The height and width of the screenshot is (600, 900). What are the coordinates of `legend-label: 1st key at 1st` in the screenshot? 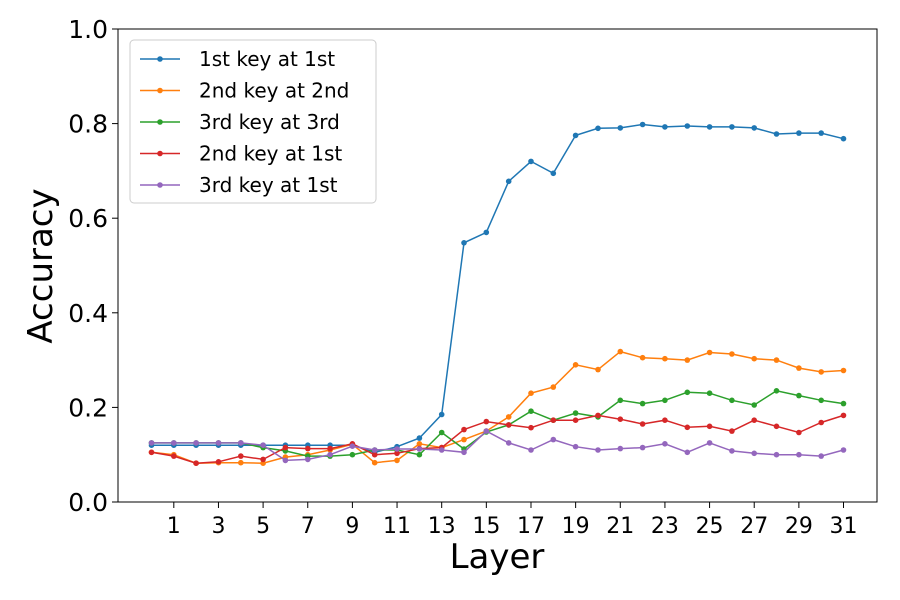 It's located at (267, 59).